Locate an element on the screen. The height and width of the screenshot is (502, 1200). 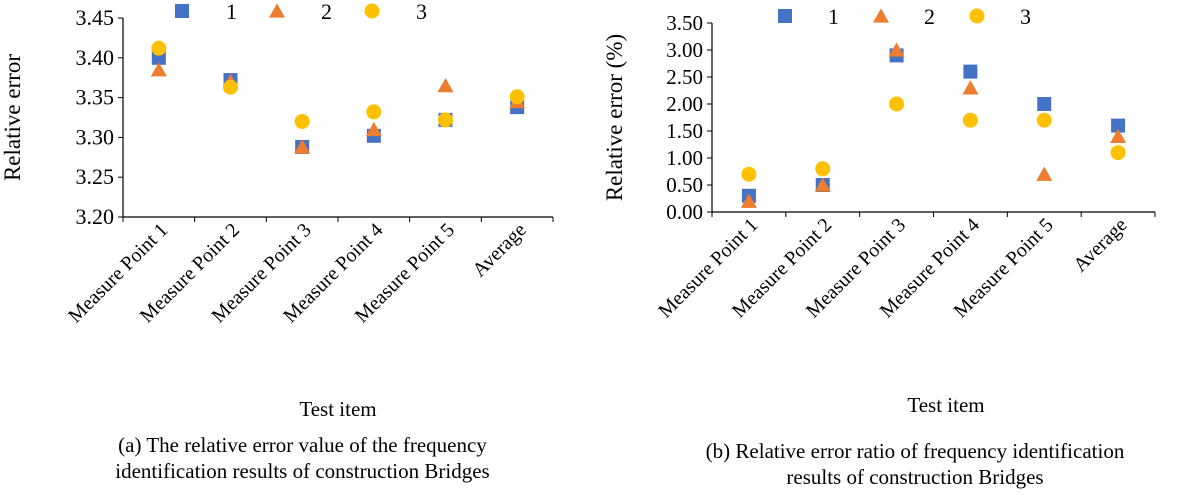
a-ytick-label: 3.45 is located at coordinates (95, 17).